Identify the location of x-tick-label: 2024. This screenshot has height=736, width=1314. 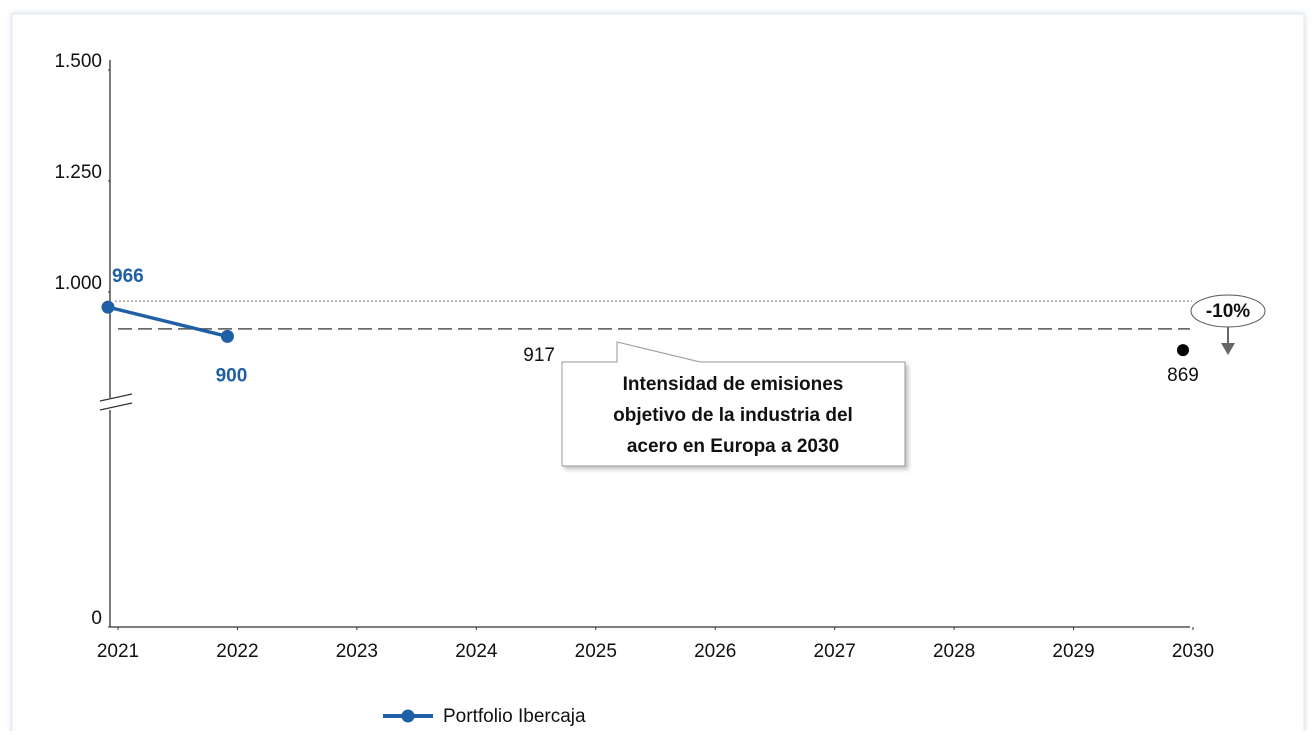
(476, 651).